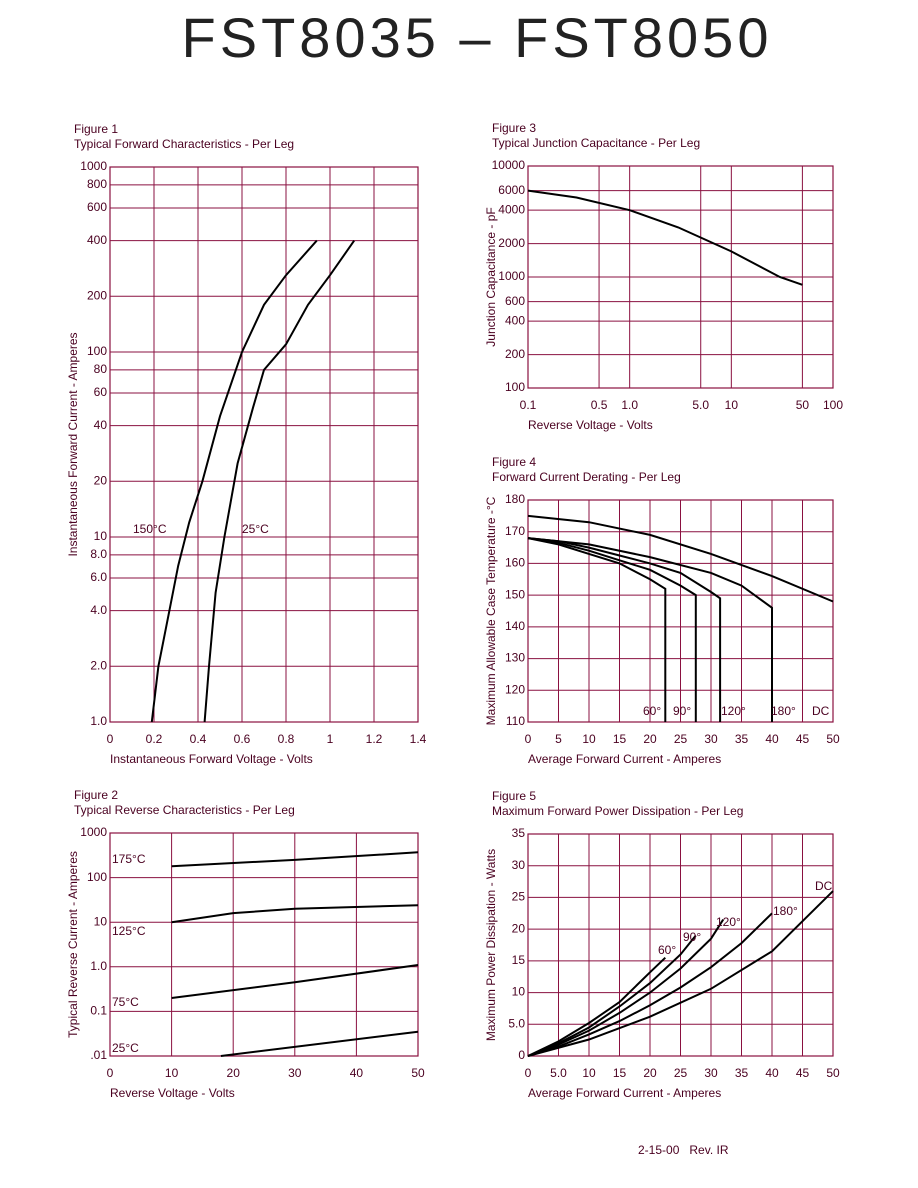 Image resolution: width=918 pixels, height=1188 pixels. I want to click on y-tick-label: 6.0, so click(98, 577).